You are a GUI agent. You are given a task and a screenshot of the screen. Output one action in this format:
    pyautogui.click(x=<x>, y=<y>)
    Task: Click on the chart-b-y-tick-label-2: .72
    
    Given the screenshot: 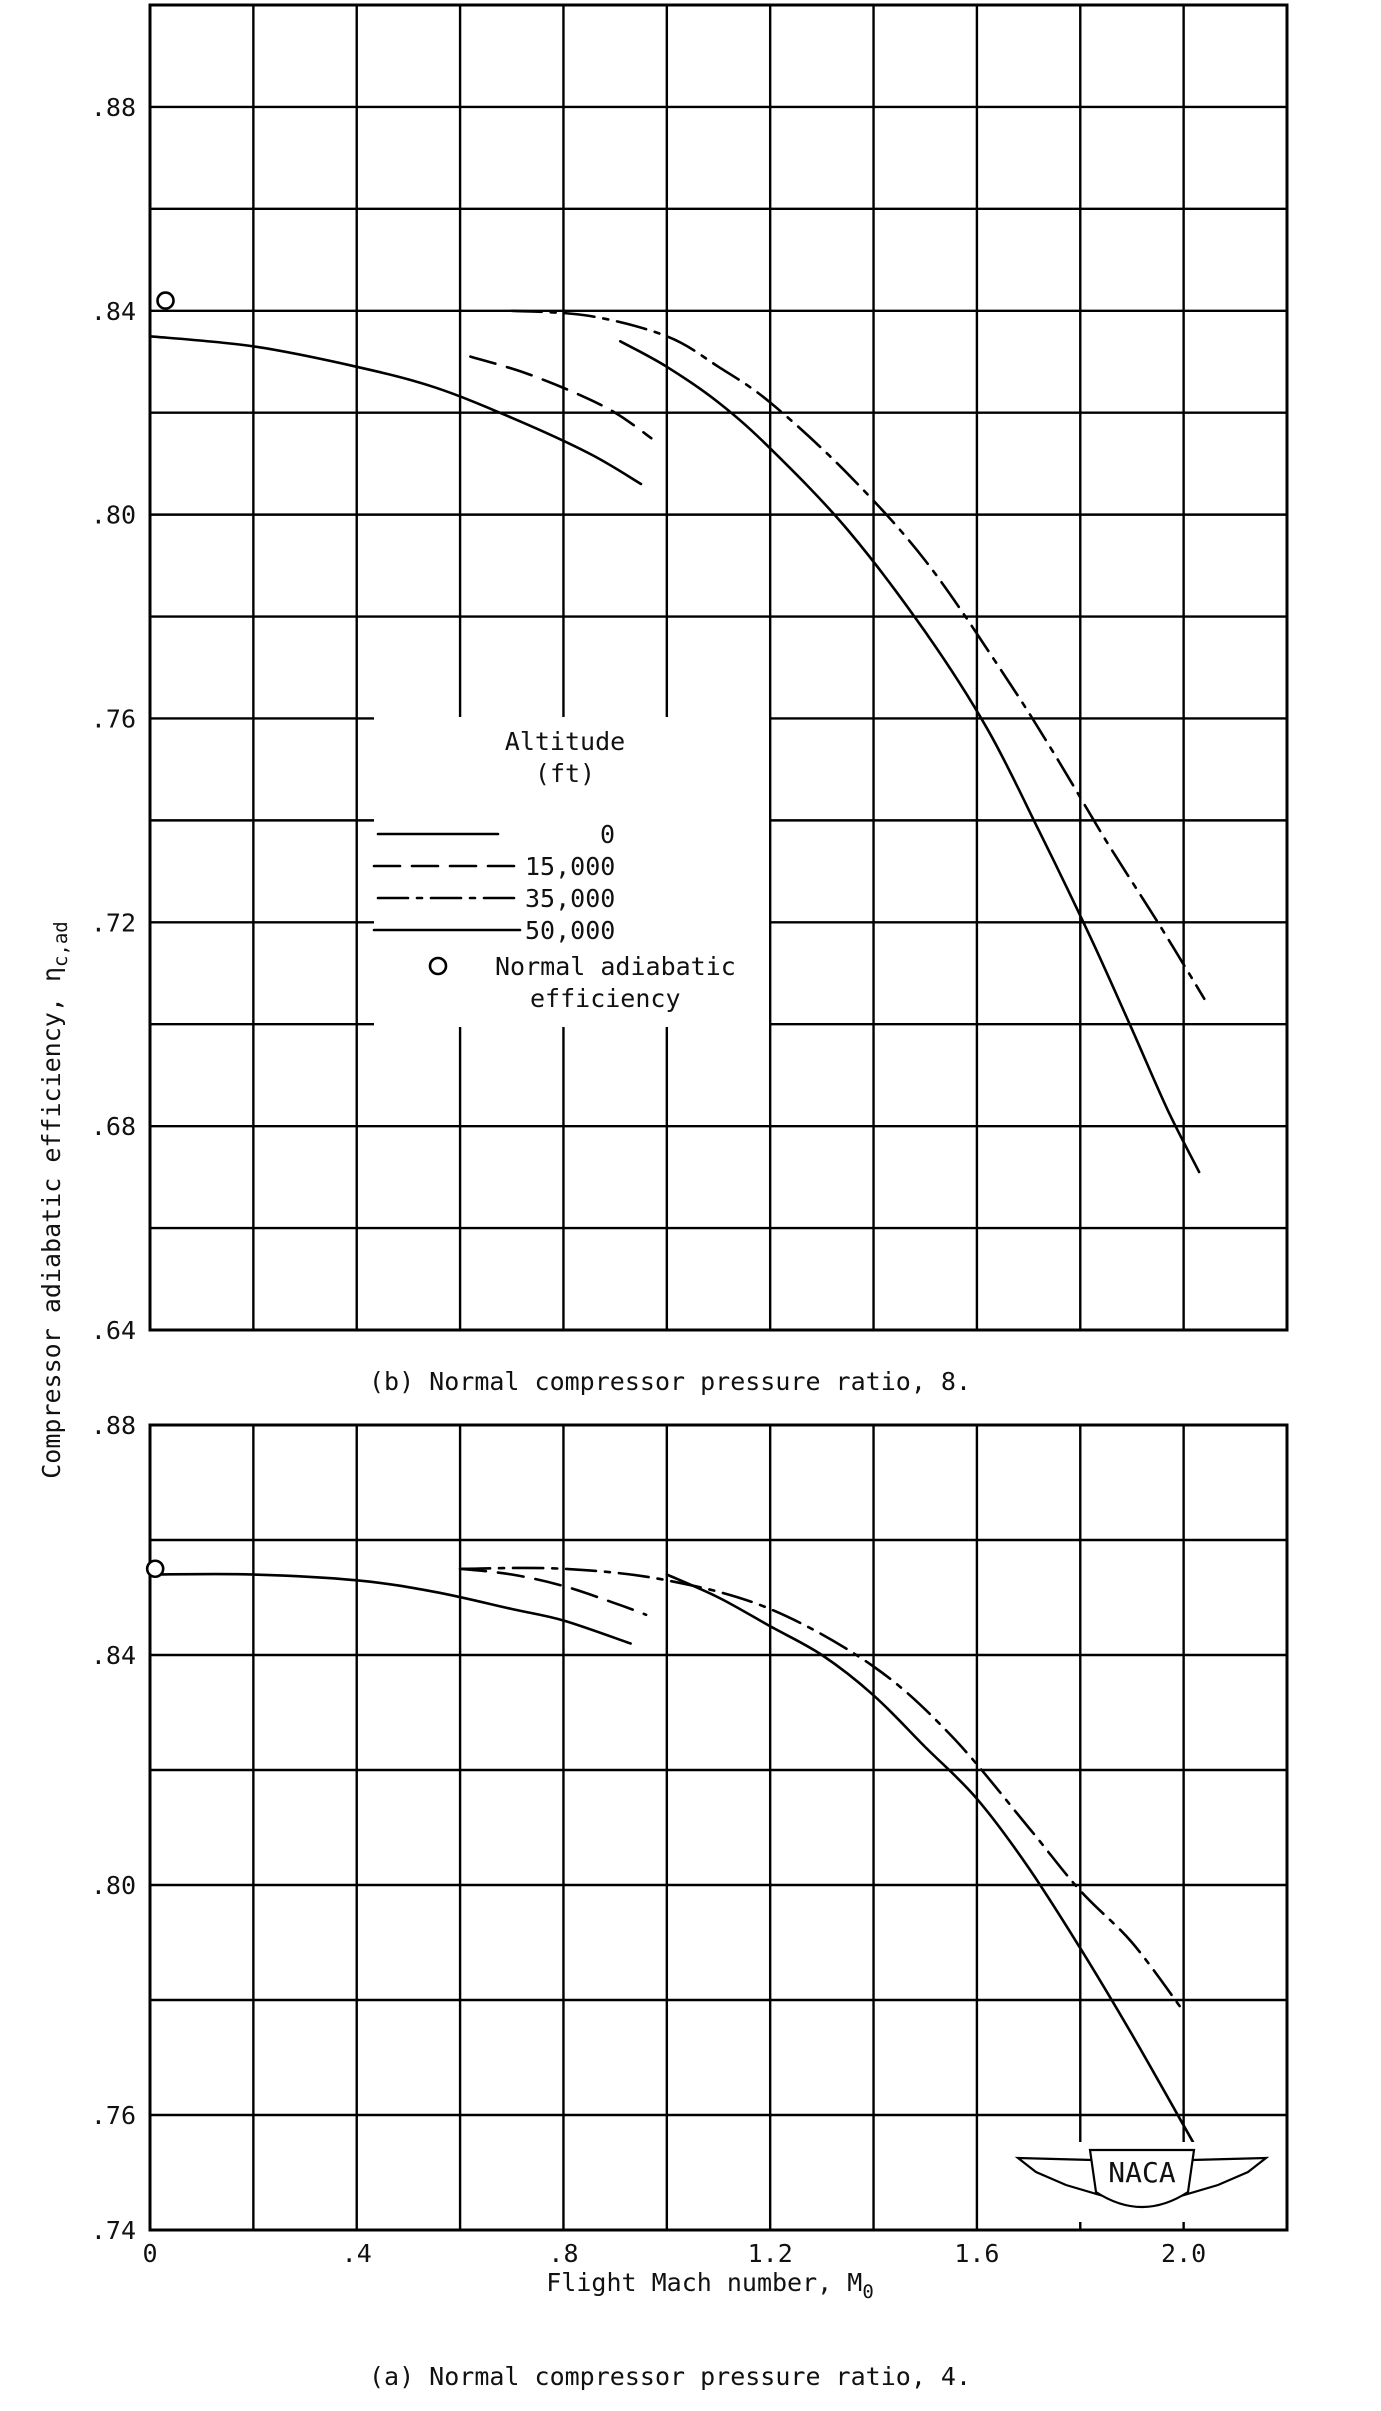 What is the action you would take?
    pyautogui.click(x=113, y=922)
    